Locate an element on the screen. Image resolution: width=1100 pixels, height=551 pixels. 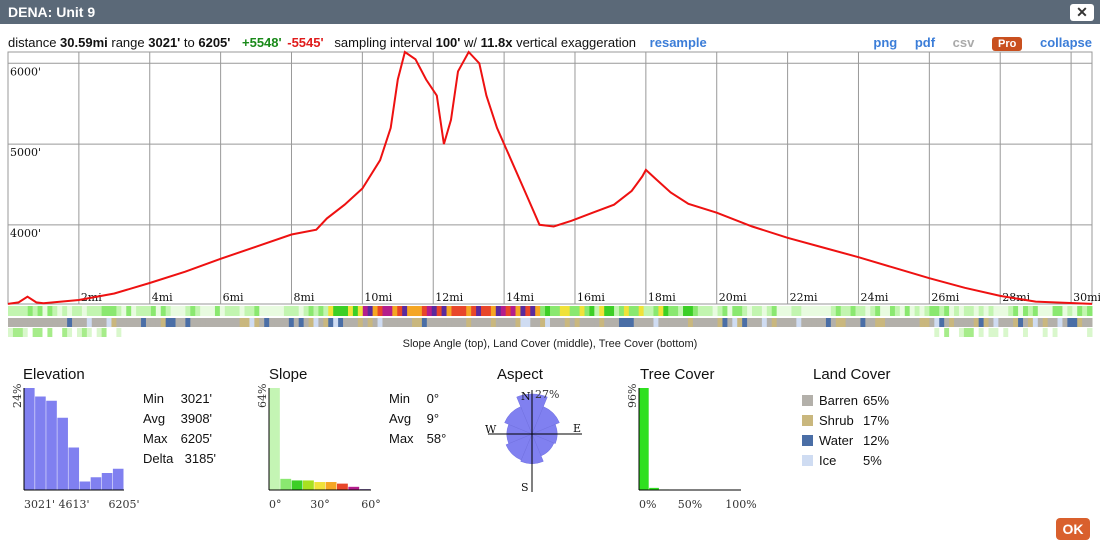
resample-link: resample is located at coordinates (678, 42).